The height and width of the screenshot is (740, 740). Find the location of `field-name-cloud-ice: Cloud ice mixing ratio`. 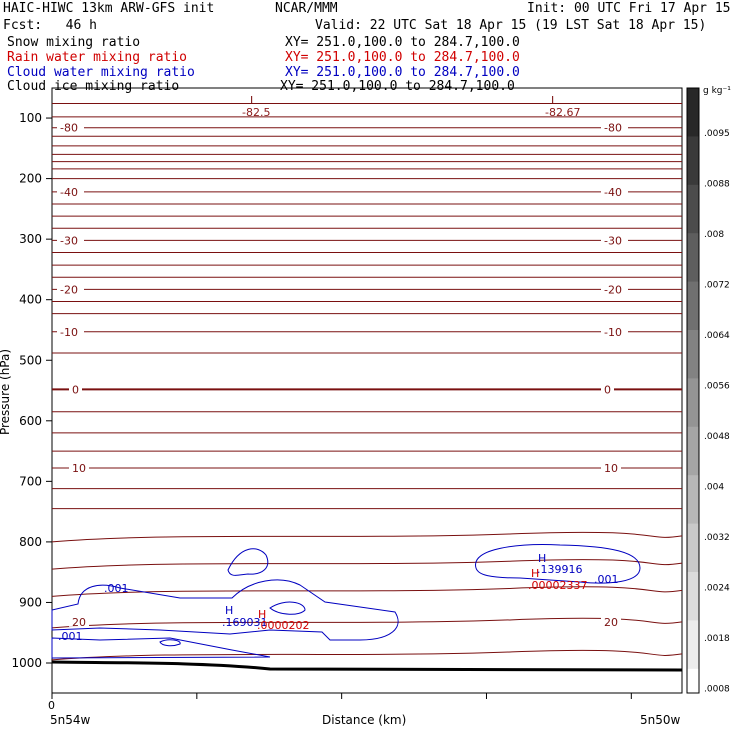

field-name-cloud-ice: Cloud ice mixing ratio is located at coordinates (93, 86).